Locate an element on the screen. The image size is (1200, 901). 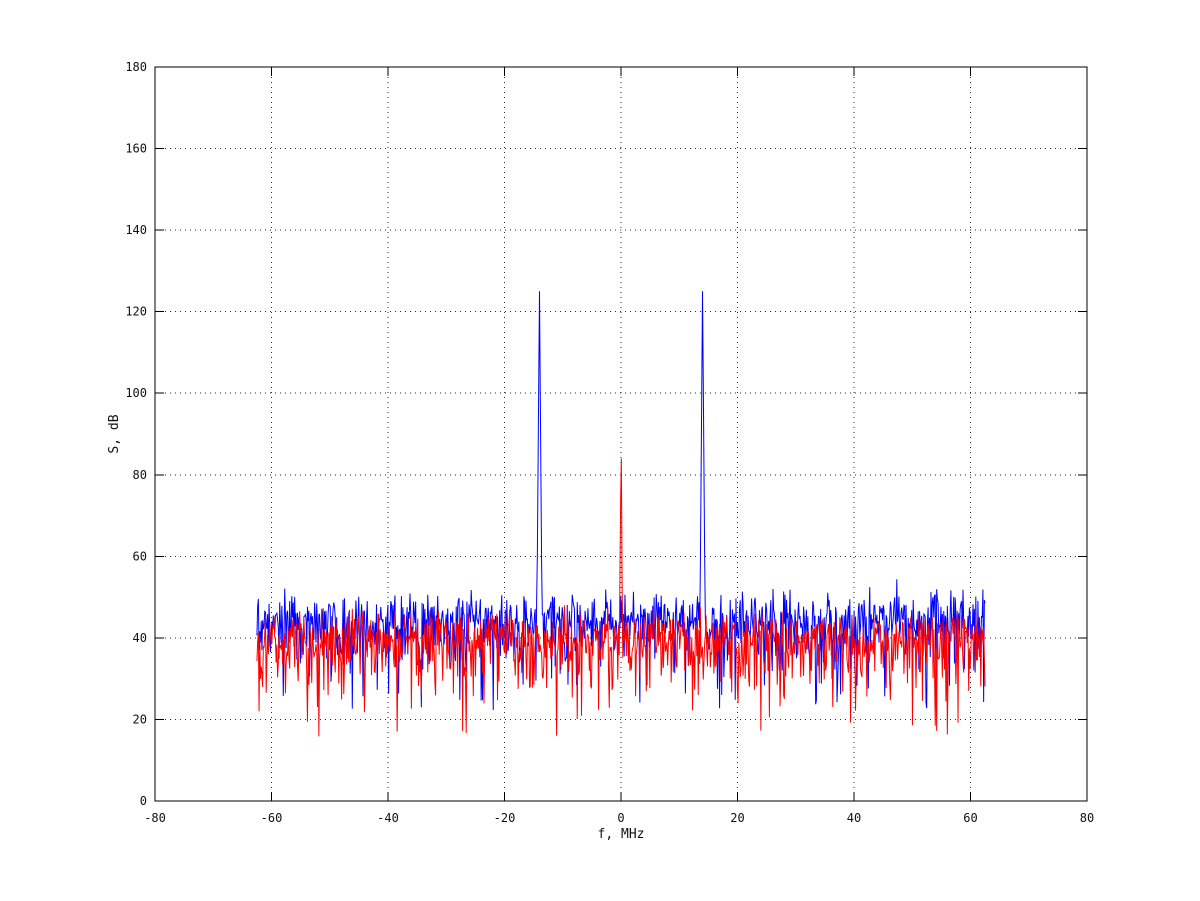
x-tick-label: 40 is located at coordinates (854, 818).